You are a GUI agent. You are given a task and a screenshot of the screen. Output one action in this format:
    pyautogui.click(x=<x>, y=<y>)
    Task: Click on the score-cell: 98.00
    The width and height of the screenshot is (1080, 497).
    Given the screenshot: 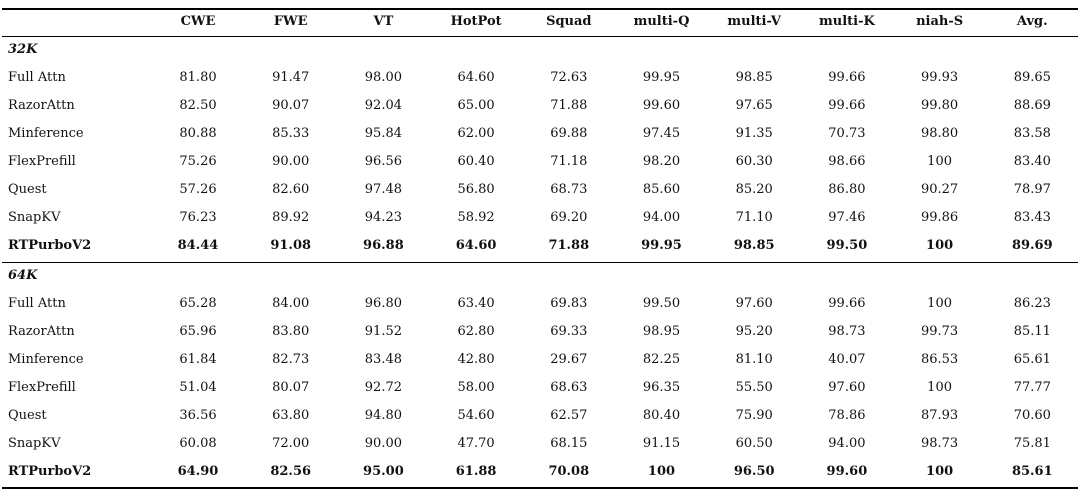 What is the action you would take?
    pyautogui.click(x=383, y=77)
    